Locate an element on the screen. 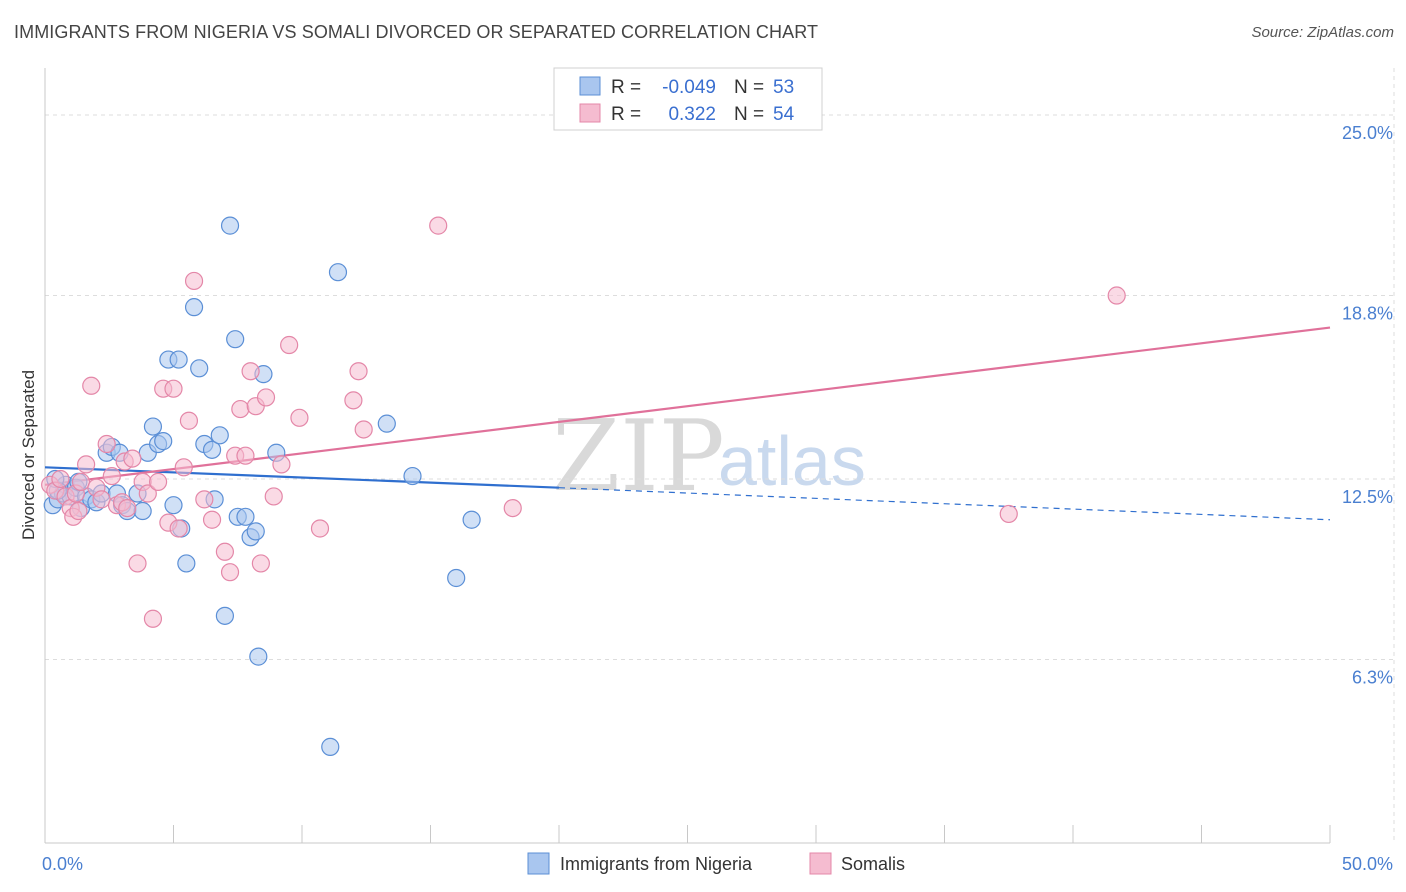 The height and width of the screenshot is (892, 1406). bottom-legend-swatch-somalis is located at coordinates (820, 863).